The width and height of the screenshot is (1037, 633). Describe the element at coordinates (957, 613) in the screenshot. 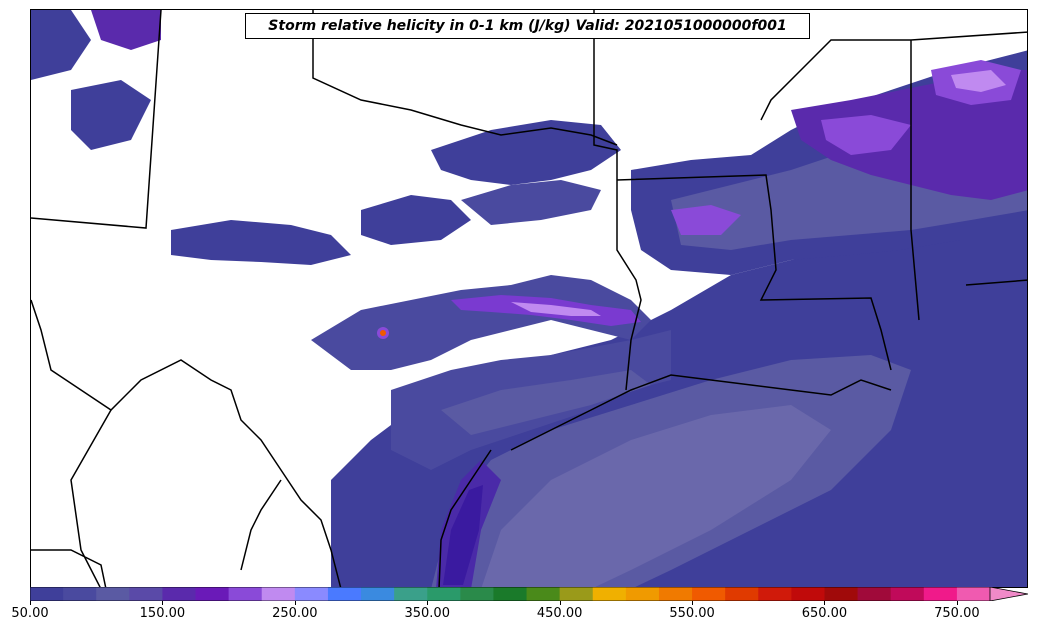

I see `colorbar-tick-label: 750.00` at that location.